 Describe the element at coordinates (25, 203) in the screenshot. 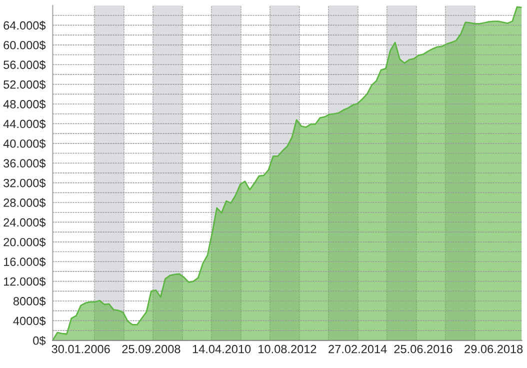

I see `y-tick-label: 28.000$` at that location.